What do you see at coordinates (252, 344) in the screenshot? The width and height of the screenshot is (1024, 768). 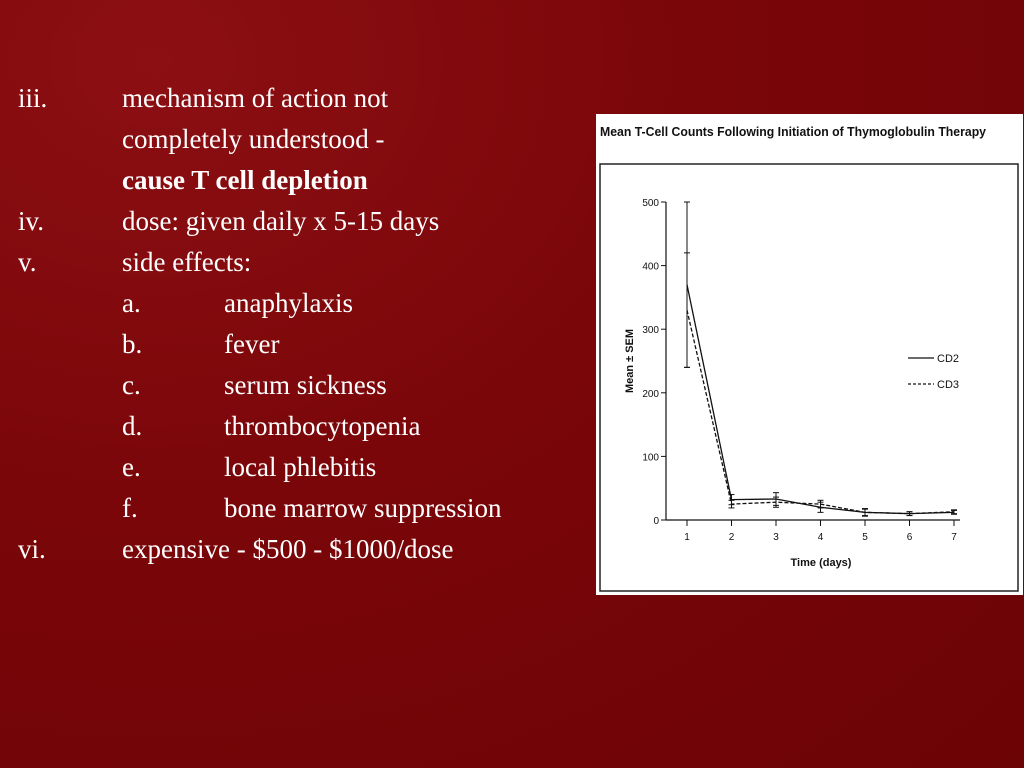 I see `subitem-text: fever` at bounding box center [252, 344].